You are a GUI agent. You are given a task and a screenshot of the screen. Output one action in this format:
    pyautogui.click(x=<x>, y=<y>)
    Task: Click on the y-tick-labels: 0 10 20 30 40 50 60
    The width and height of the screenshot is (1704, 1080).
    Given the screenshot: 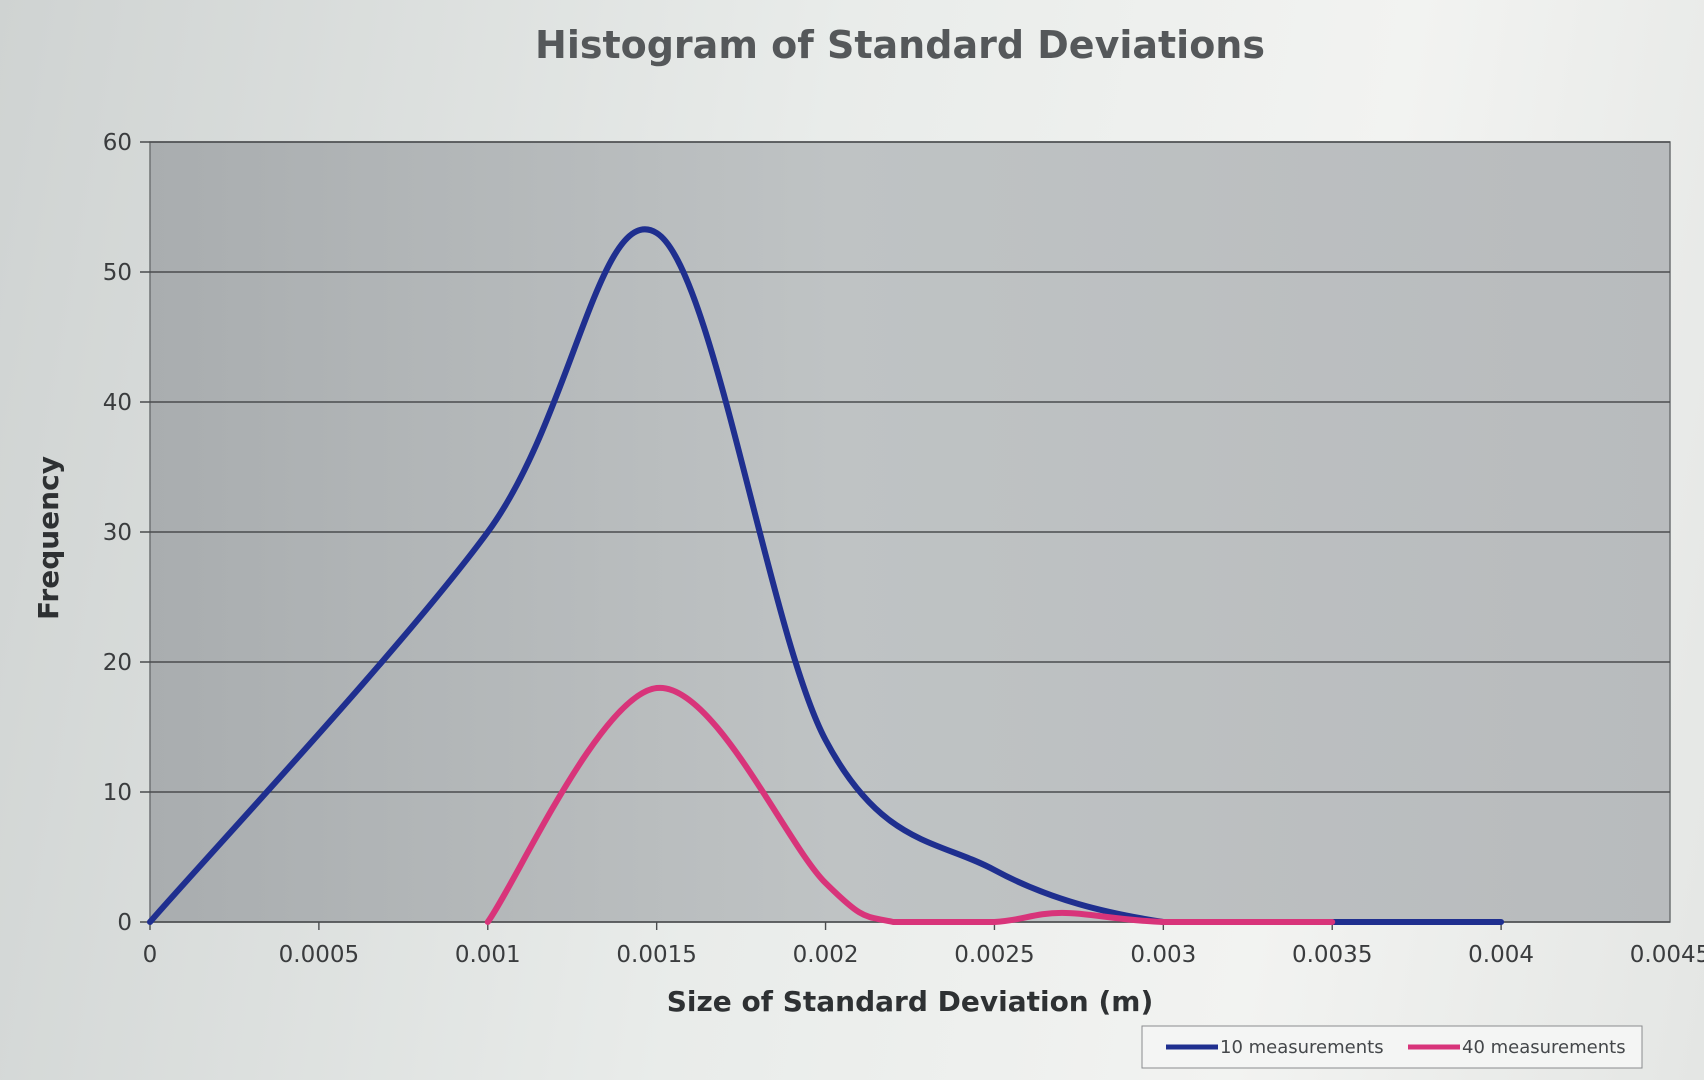 What is the action you would take?
    pyautogui.click(x=117, y=533)
    